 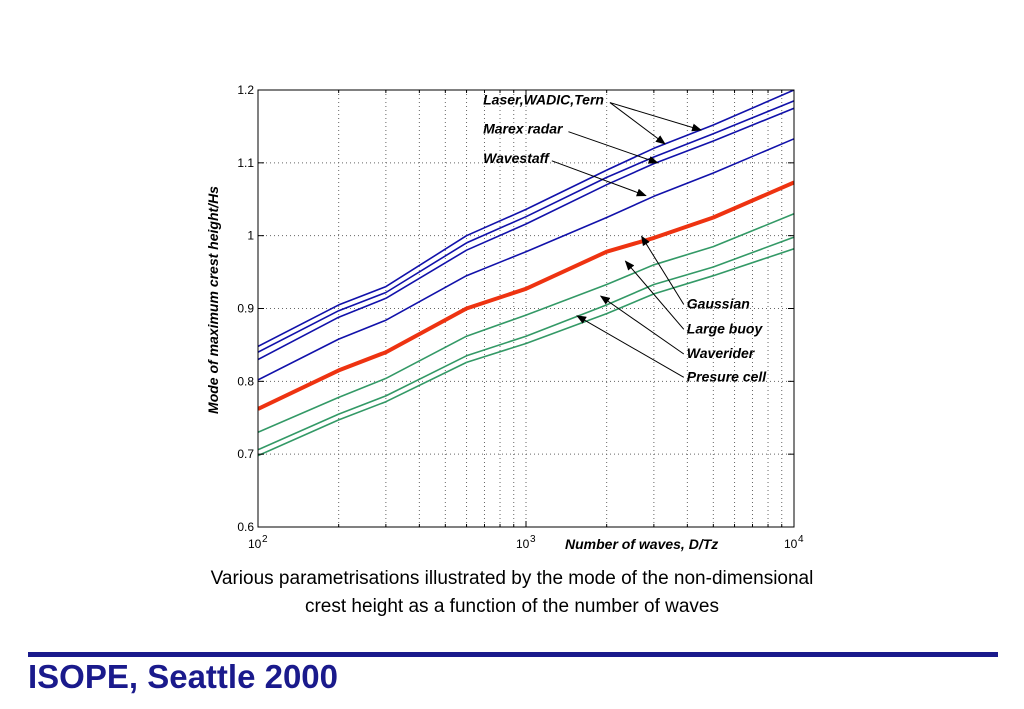 I want to click on annotation-label: Waverider, so click(x=721, y=353).